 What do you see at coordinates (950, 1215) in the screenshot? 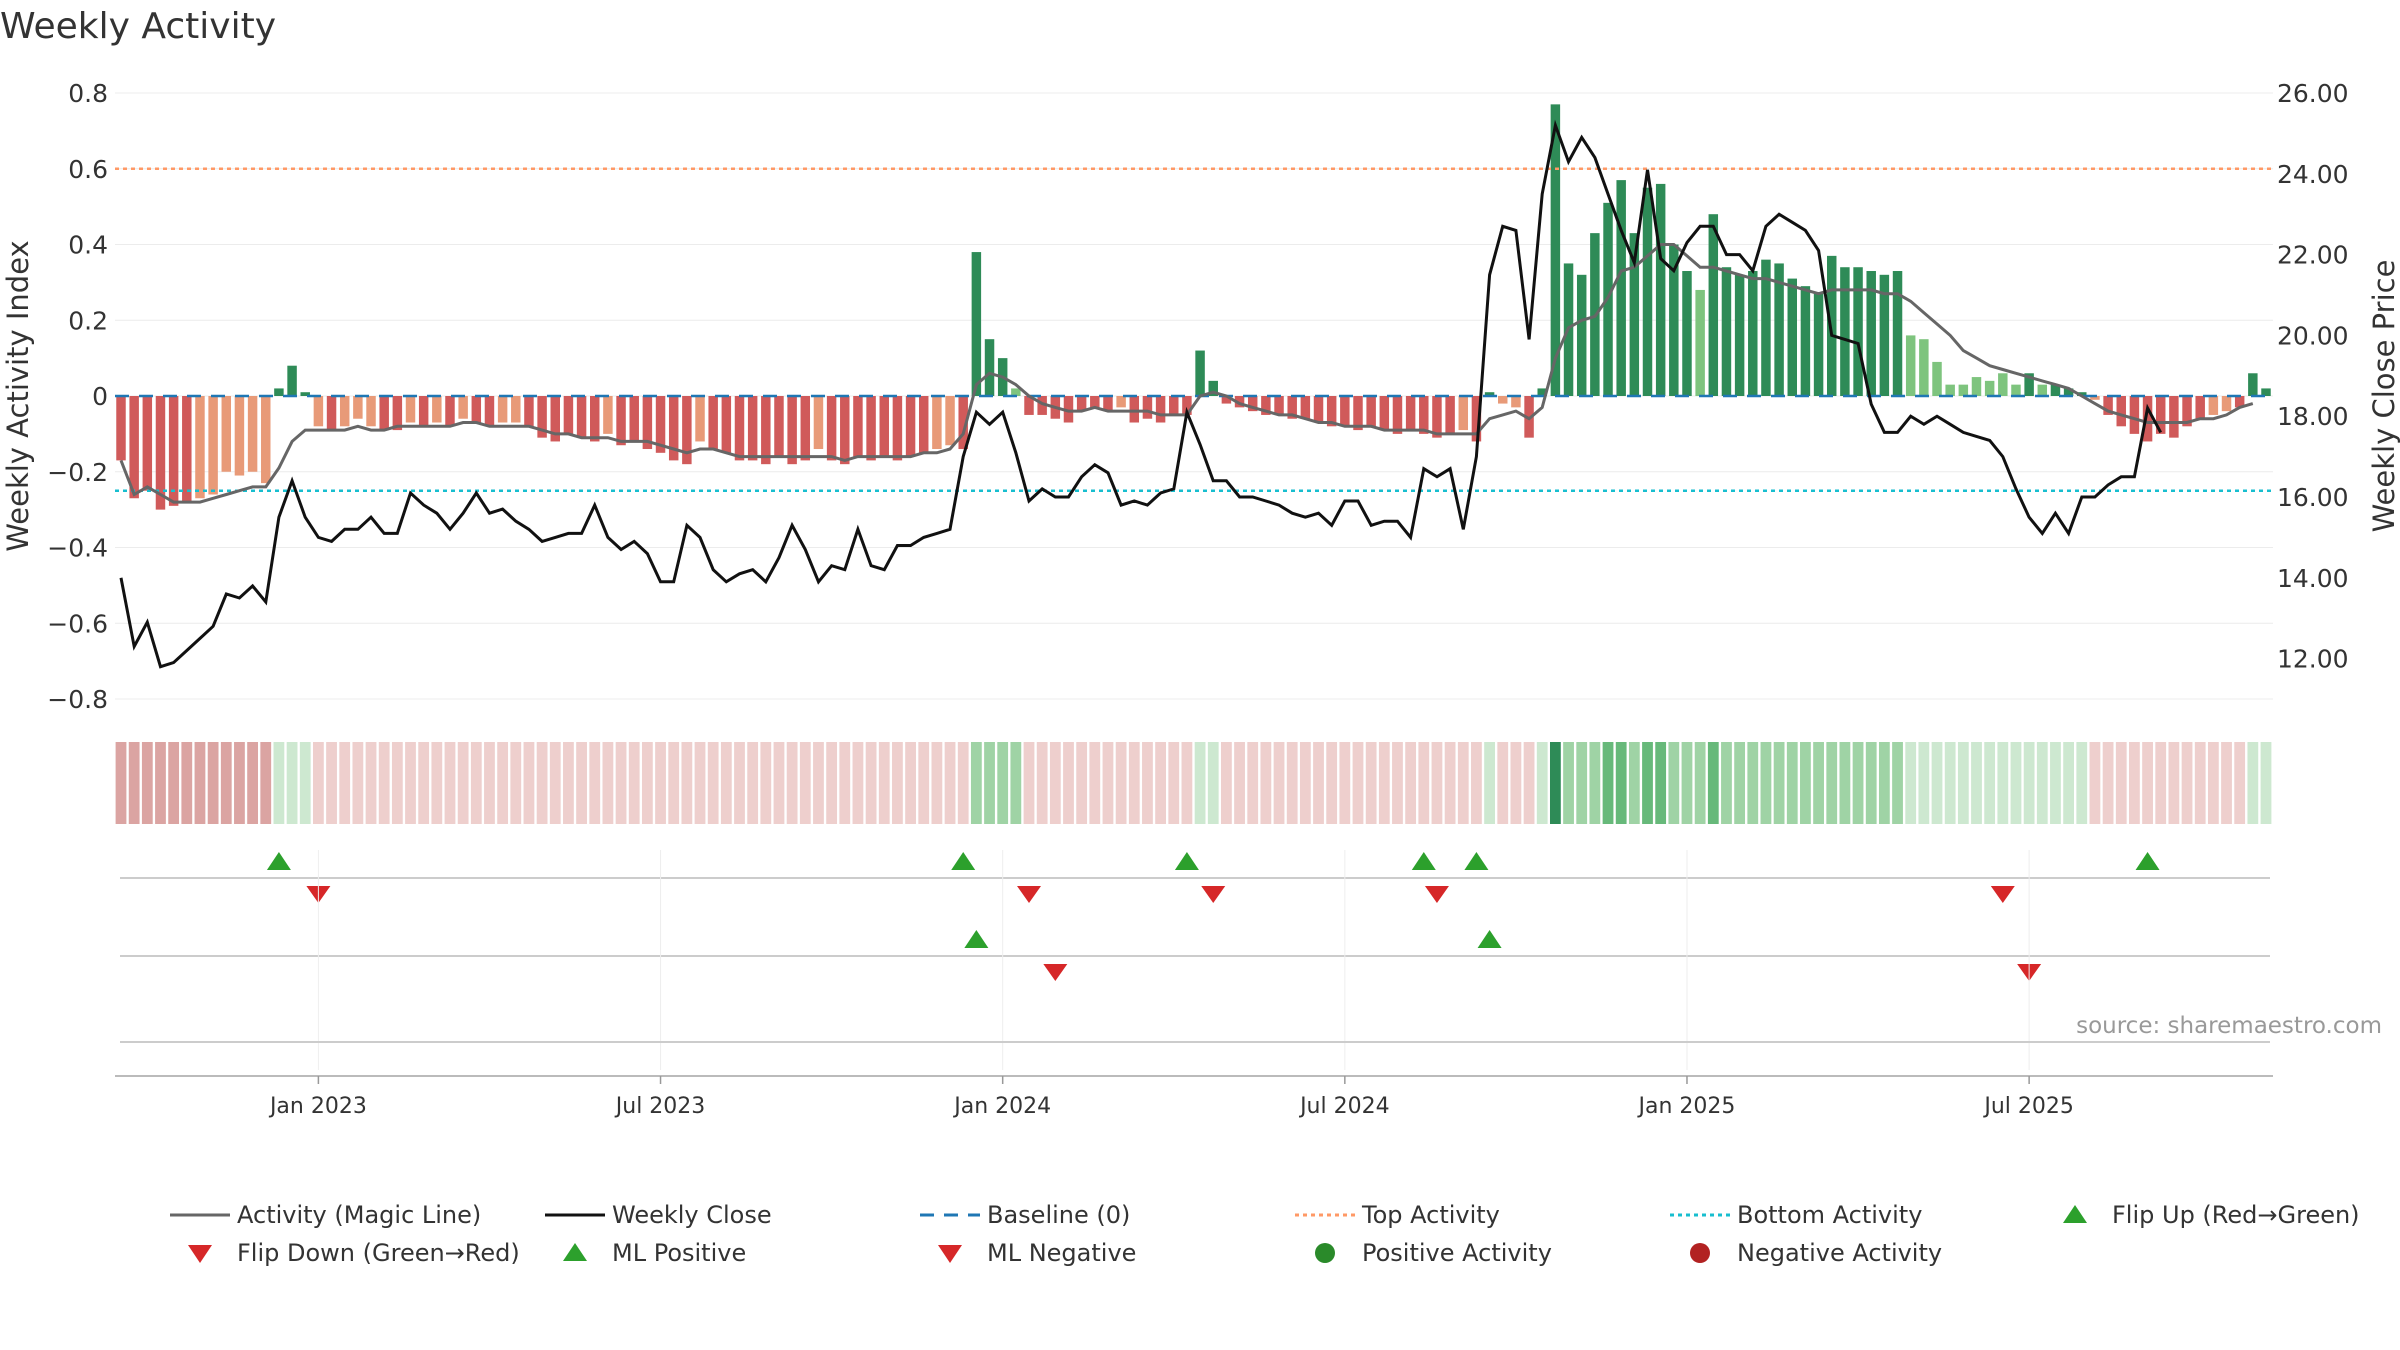
I see `baseline-swatch-icon` at bounding box center [950, 1215].